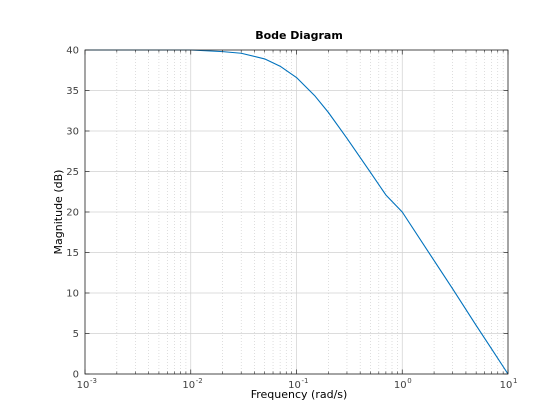 The image size is (560, 420). I want to click on x-tick-label: 10 -2, so click(192, 384).